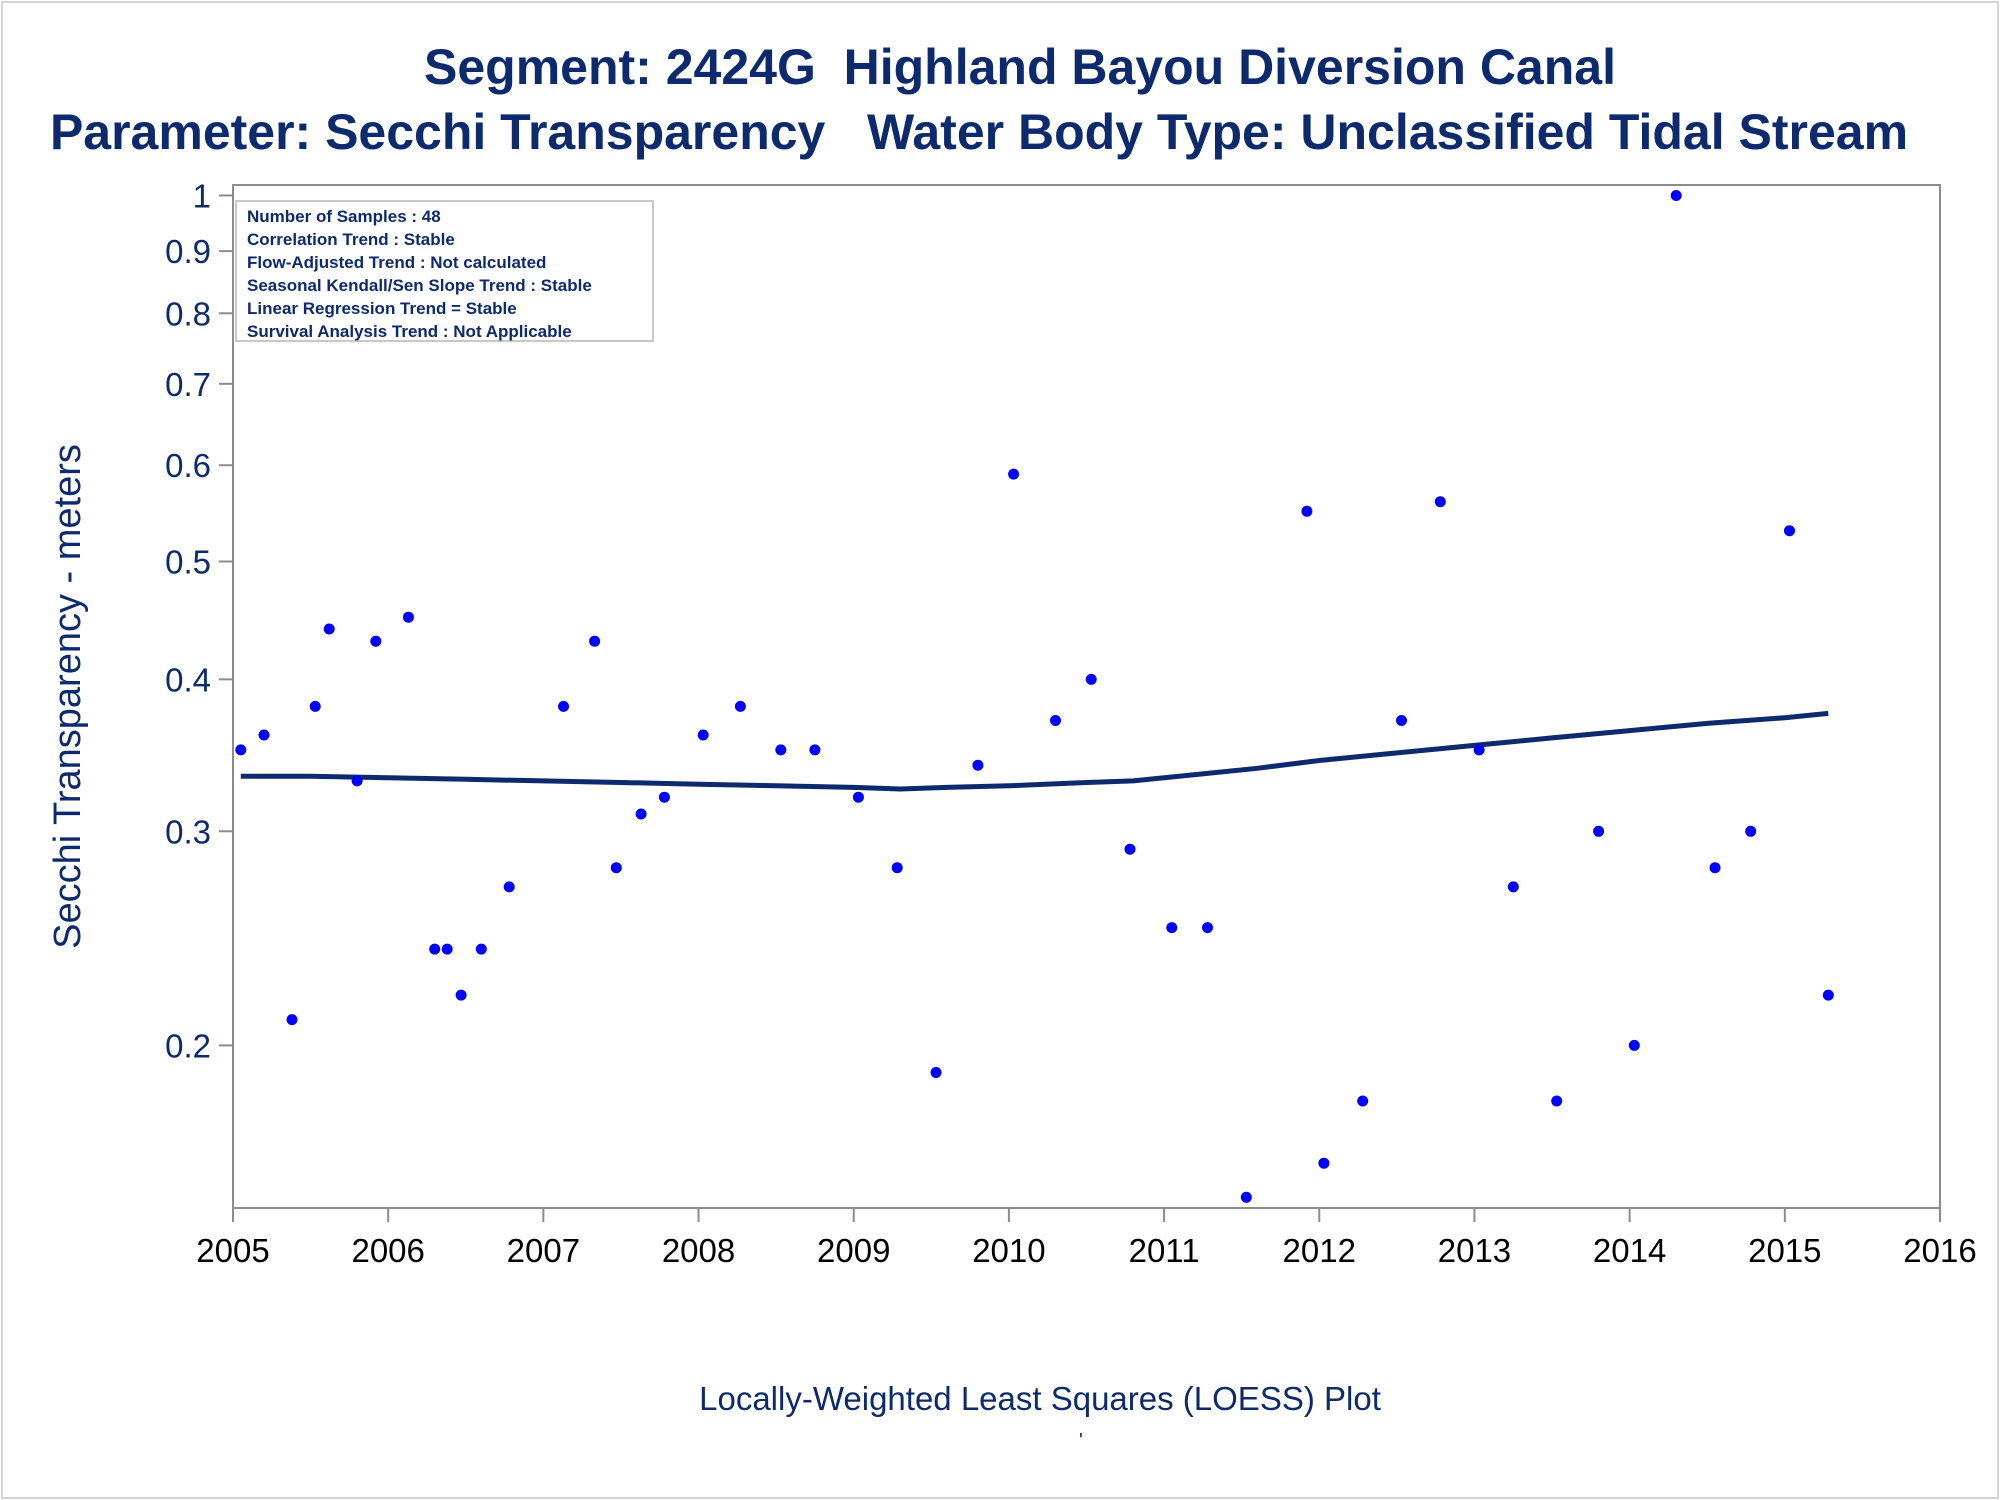  What do you see at coordinates (1629, 1250) in the screenshot?
I see `x-tick-label: 2014` at bounding box center [1629, 1250].